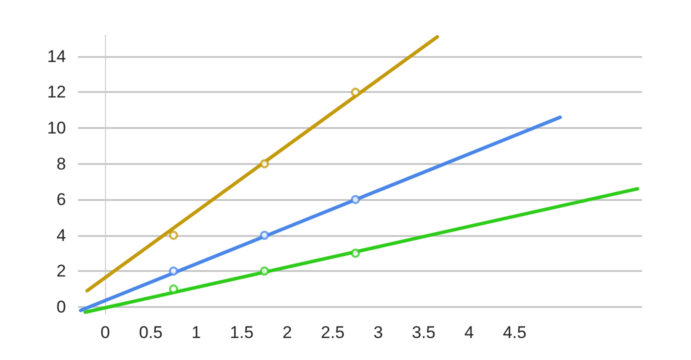 This screenshot has height=360, width=691. I want to click on x-tick-label: 1.5, so click(242, 332).